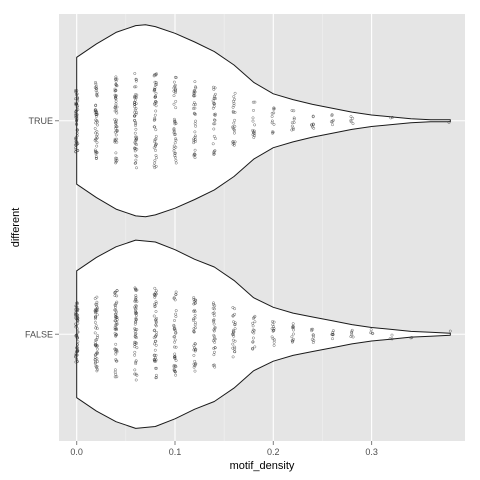 The height and width of the screenshot is (480, 480). Describe the element at coordinates (76, 452) in the screenshot. I see `x-tick-label: 0.0` at that location.